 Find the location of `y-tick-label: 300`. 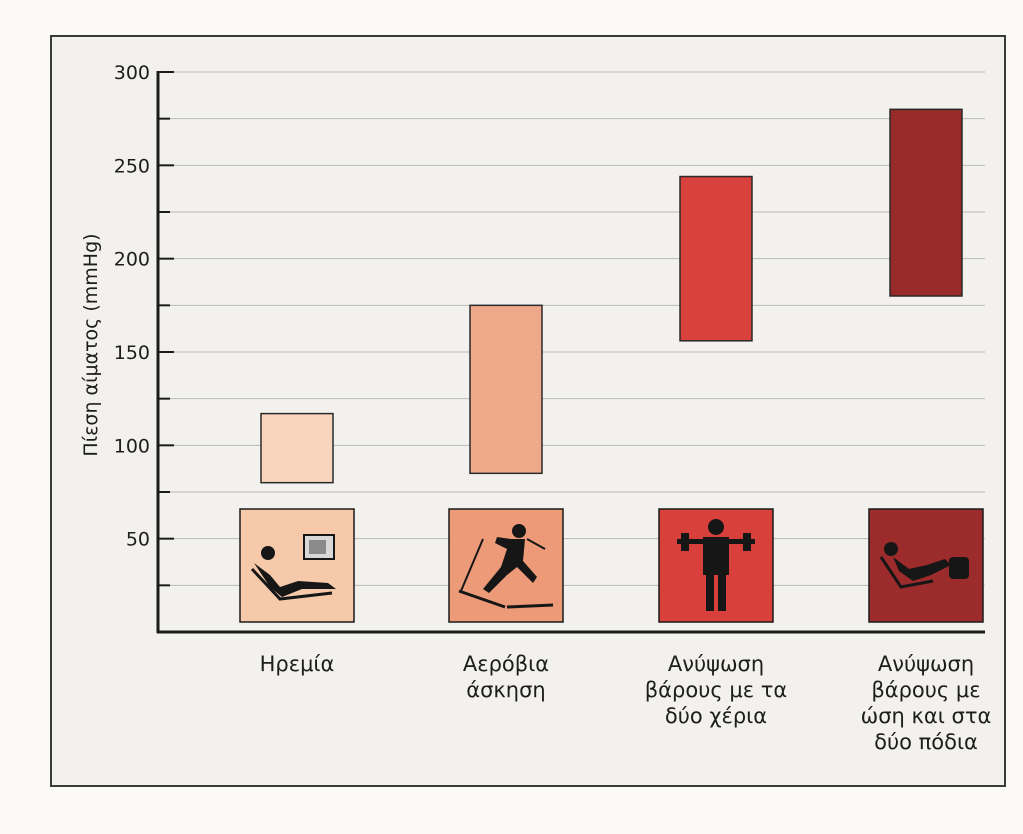

y-tick-label: 300 is located at coordinates (132, 73).